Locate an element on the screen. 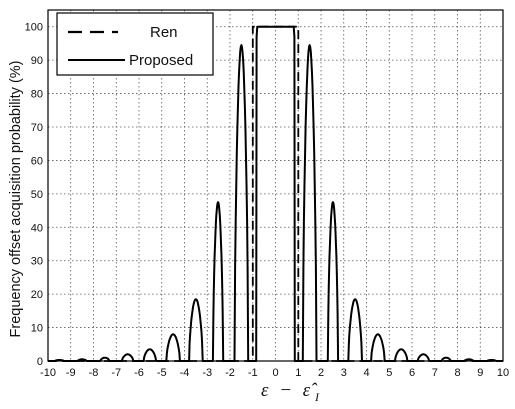 The image size is (515, 409). y-tick-label: 60 is located at coordinates (37, 161).